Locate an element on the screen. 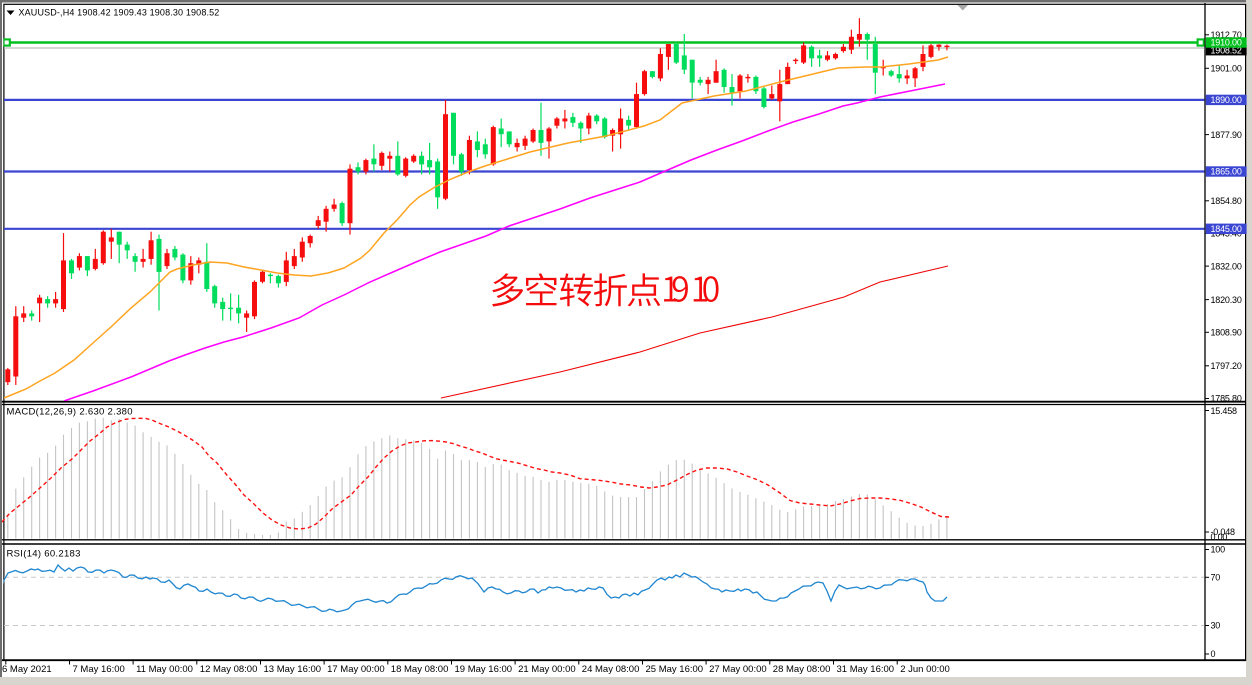 The height and width of the screenshot is (685, 1252). svg-text: 1908.52 is located at coordinates (1226, 50).